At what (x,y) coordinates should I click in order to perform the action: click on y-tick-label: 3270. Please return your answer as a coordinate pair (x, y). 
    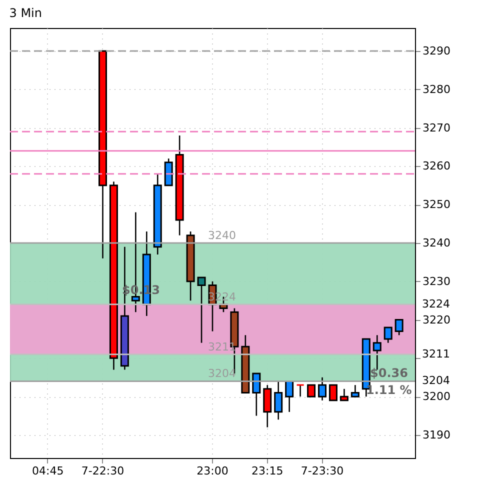
    Looking at the image, I should click on (436, 127).